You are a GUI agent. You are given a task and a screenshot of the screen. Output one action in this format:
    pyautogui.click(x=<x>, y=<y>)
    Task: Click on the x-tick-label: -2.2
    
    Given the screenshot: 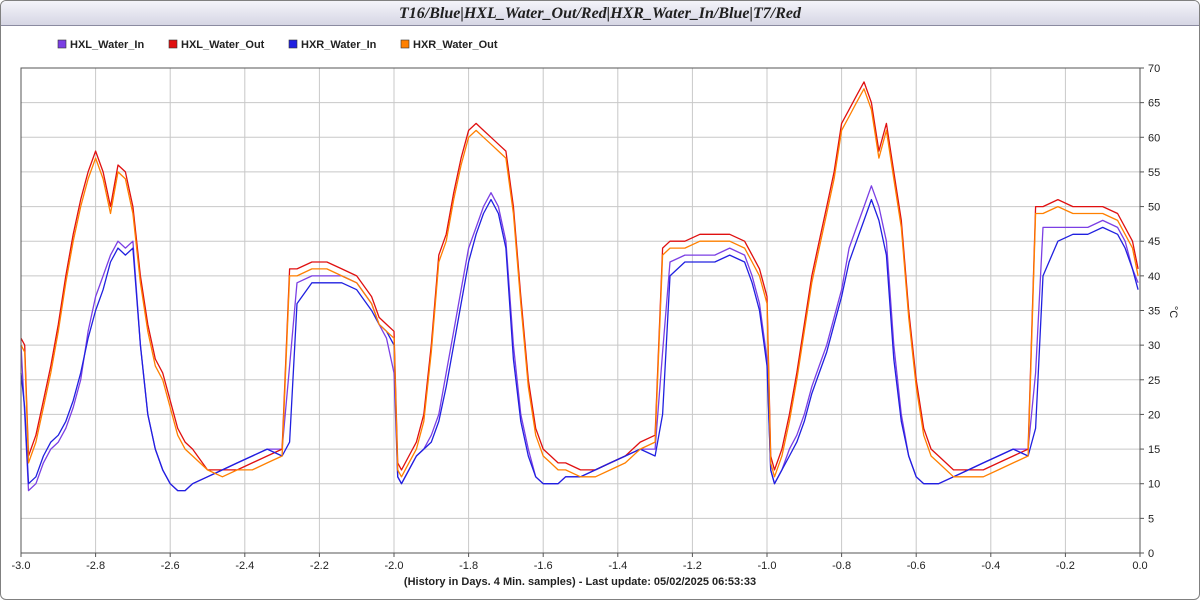 What is the action you would take?
    pyautogui.click(x=319, y=566)
    